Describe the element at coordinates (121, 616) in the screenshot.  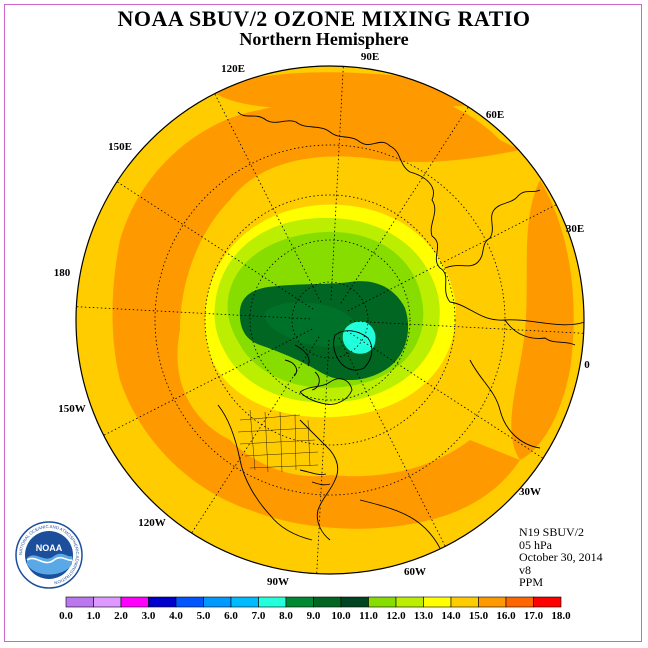
I see `colorbar-label: 2.0` at that location.